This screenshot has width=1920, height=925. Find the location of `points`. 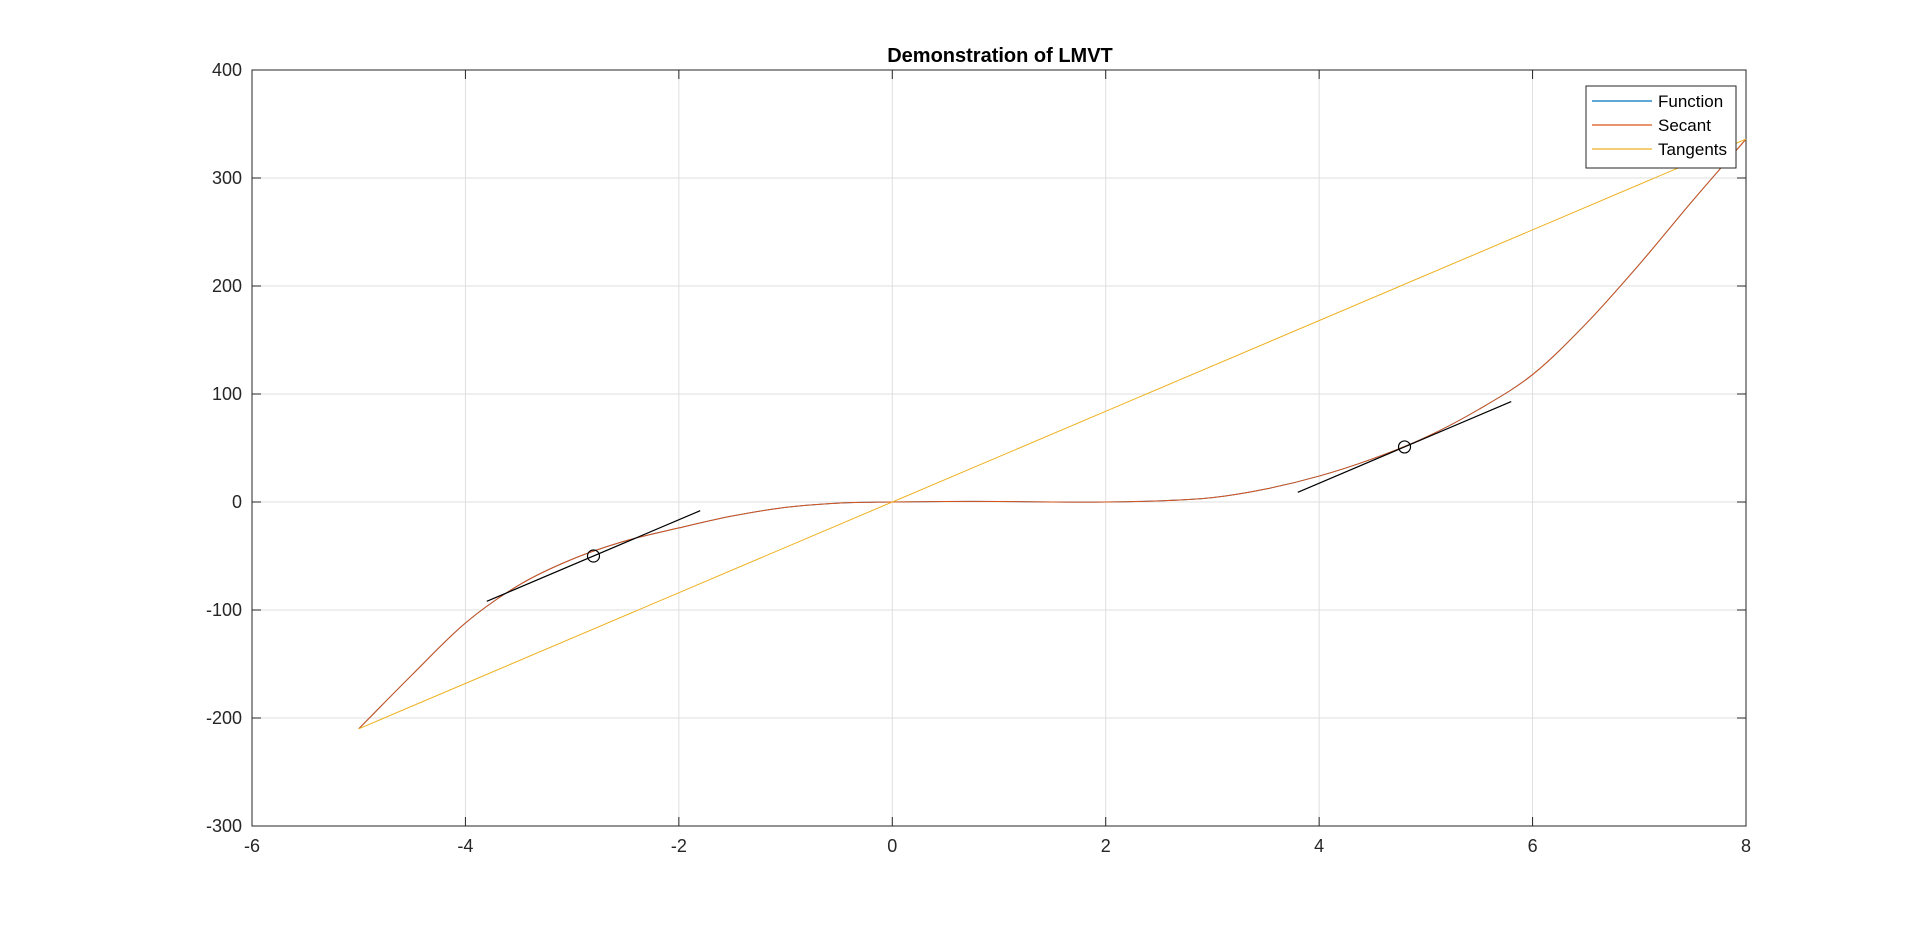

points is located at coordinates (999, 501).